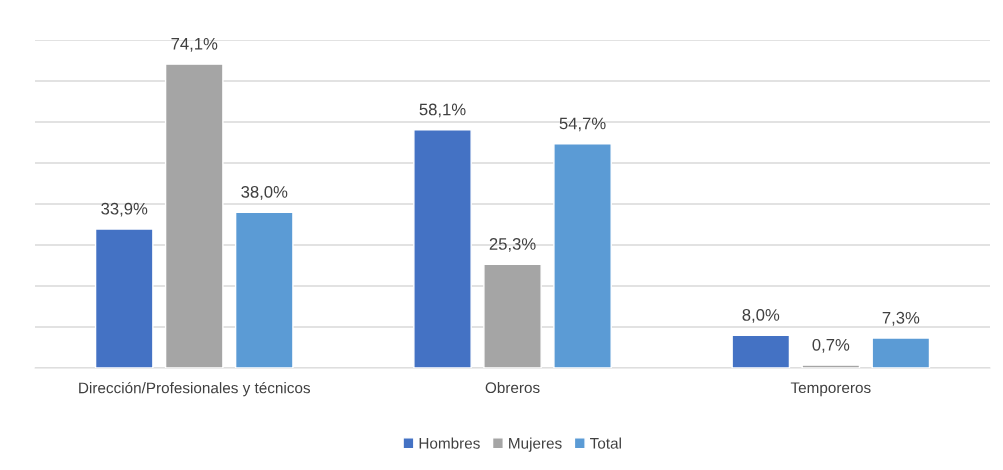 The height and width of the screenshot is (470, 1003). I want to click on legend-label: Hombres, so click(449, 443).